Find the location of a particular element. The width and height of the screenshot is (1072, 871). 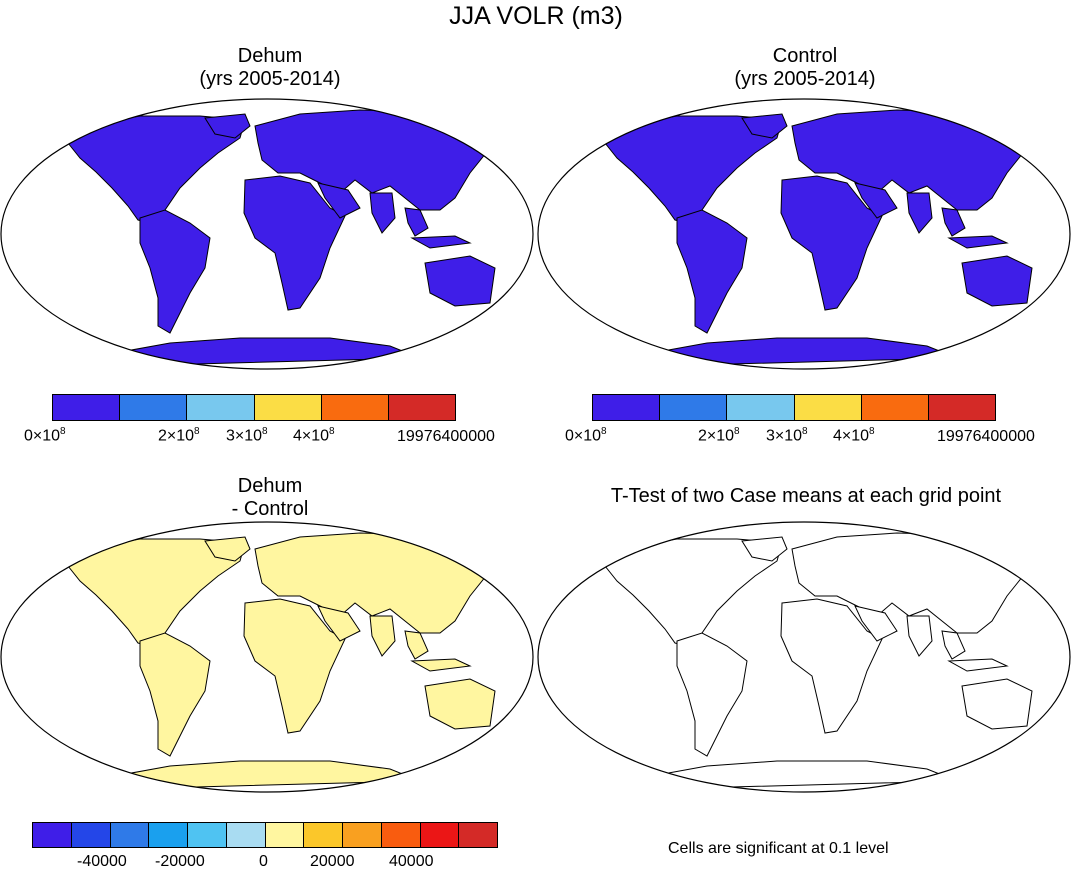

control-tick-label: 2×10⁸ is located at coordinates (719, 435).